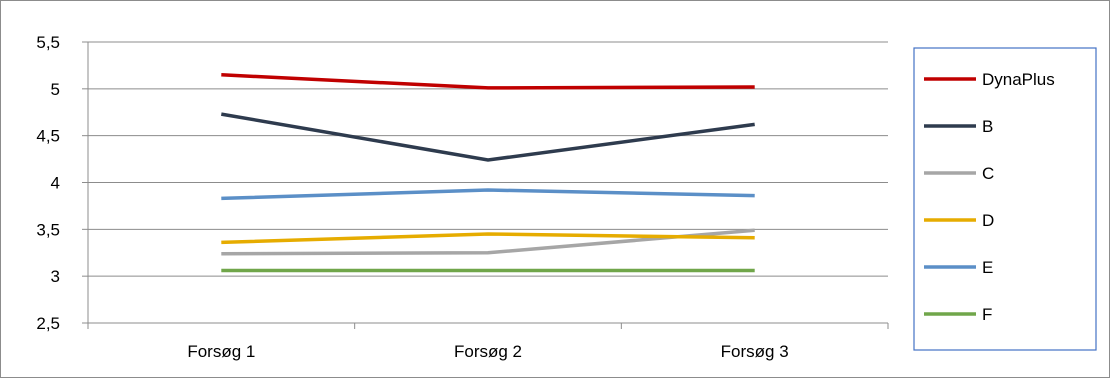 The image size is (1110, 378). What do you see at coordinates (55, 89) in the screenshot?
I see `y-tick-label: 5` at bounding box center [55, 89].